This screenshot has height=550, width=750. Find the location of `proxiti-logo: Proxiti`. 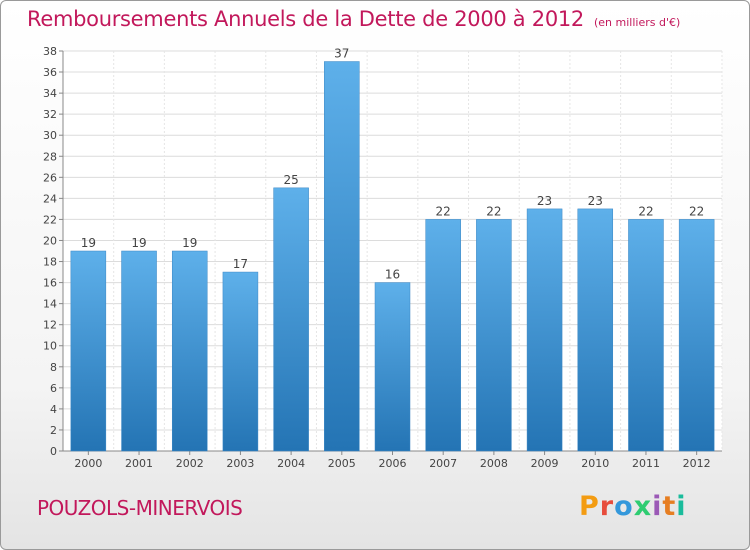

proxiti-logo: Proxiti is located at coordinates (633, 506).